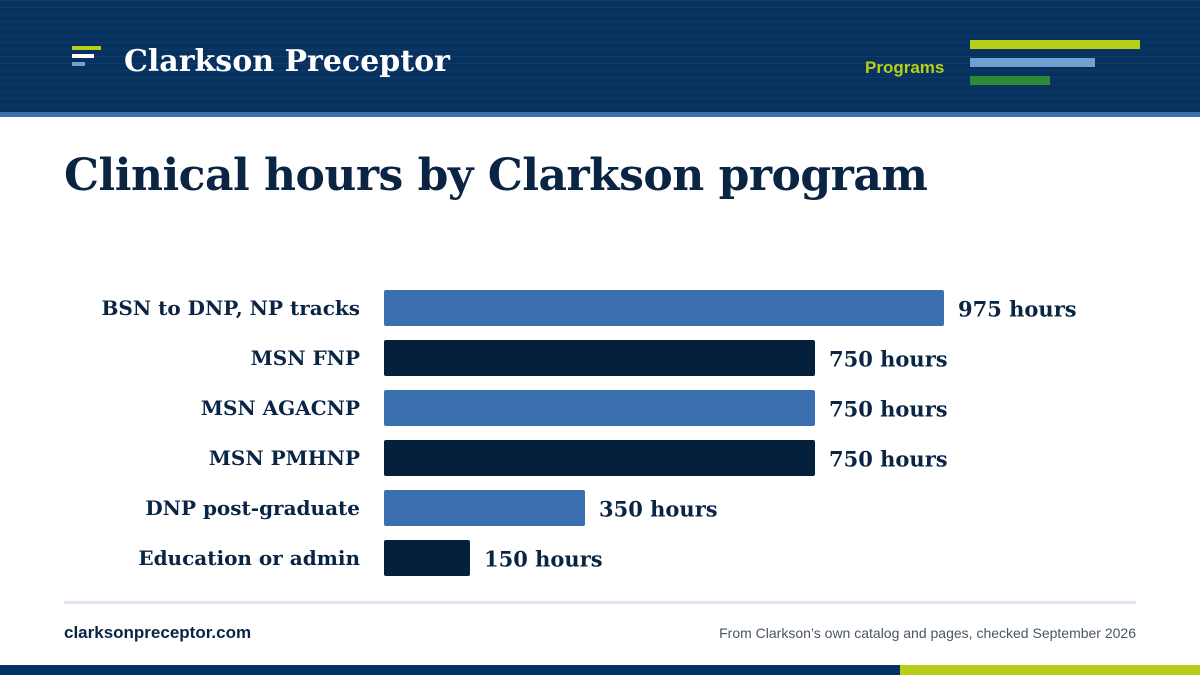 The height and width of the screenshot is (675, 1200). I want to click on category-label: BSN to DNP, NP tracks, so click(231, 308).